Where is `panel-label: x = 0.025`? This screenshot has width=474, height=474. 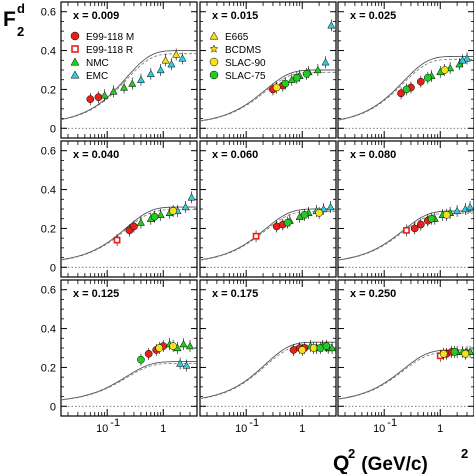 panel-label: x = 0.025 is located at coordinates (373, 16).